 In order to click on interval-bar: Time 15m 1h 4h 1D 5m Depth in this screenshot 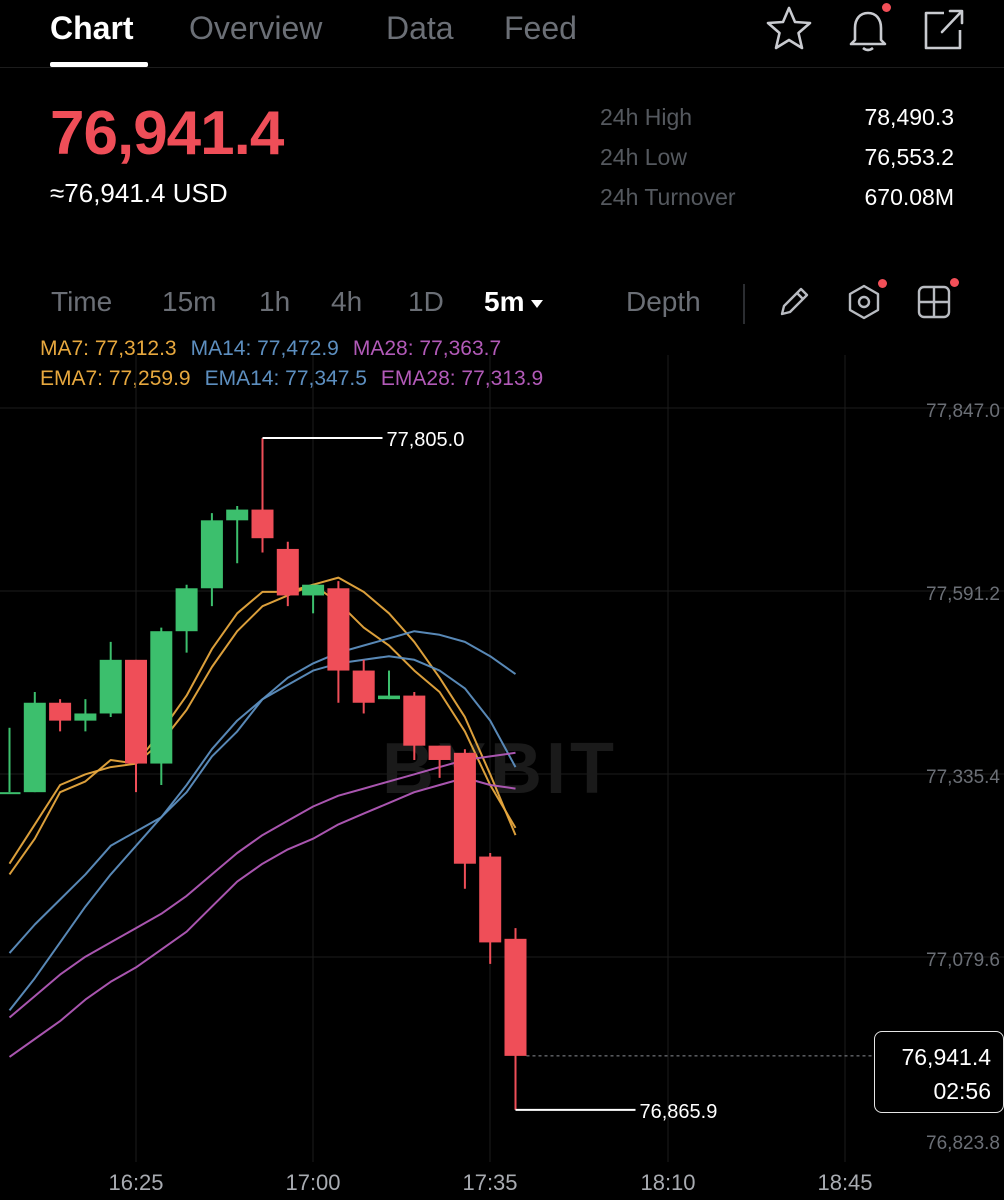, I will do `click(502, 302)`.